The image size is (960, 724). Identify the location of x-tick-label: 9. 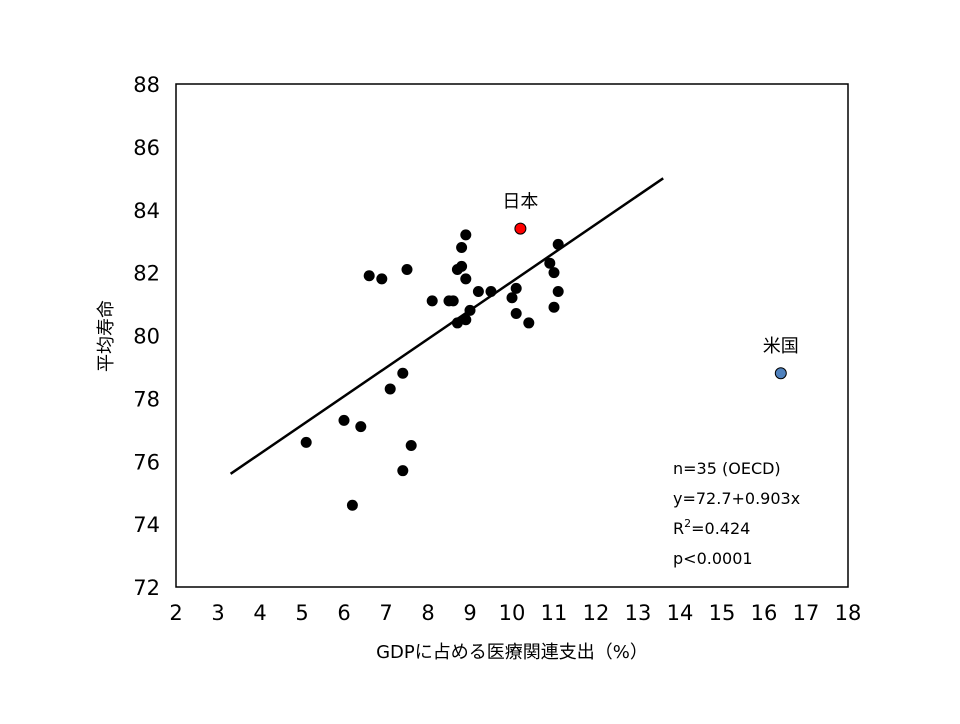
(469, 613).